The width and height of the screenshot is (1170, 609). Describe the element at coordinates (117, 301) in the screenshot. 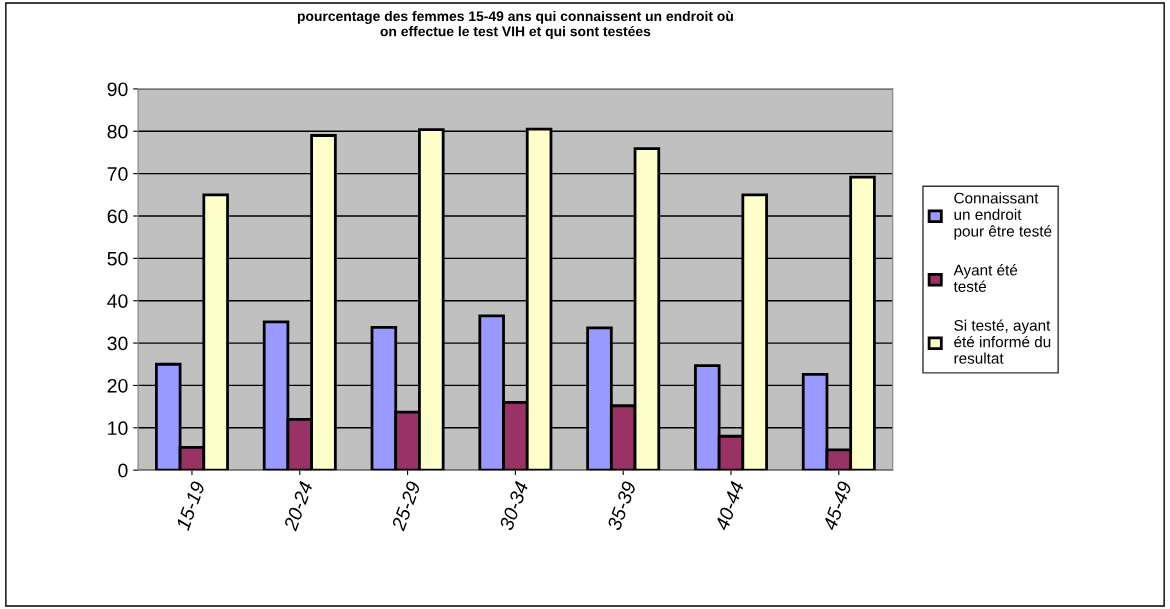

I see `y-tick-label: 40` at that location.